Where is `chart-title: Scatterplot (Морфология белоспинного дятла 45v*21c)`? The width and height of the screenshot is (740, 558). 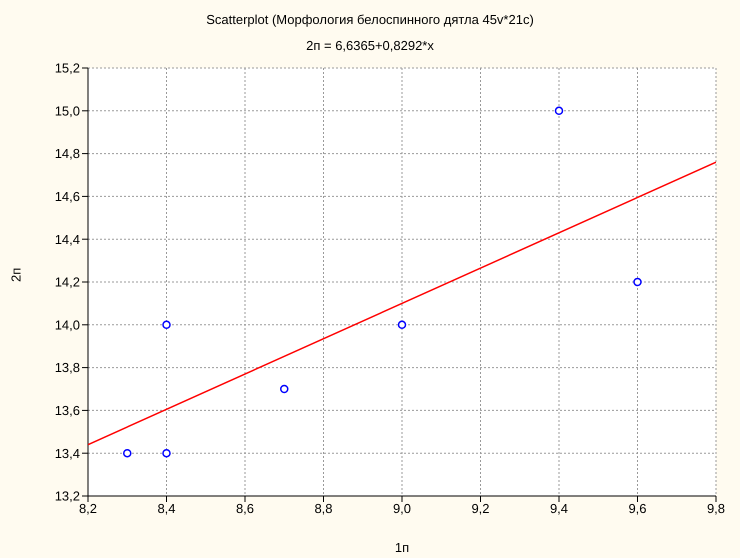
chart-title: Scatterplot (Морфология белоспинного дятла 45v*21c) is located at coordinates (370, 19).